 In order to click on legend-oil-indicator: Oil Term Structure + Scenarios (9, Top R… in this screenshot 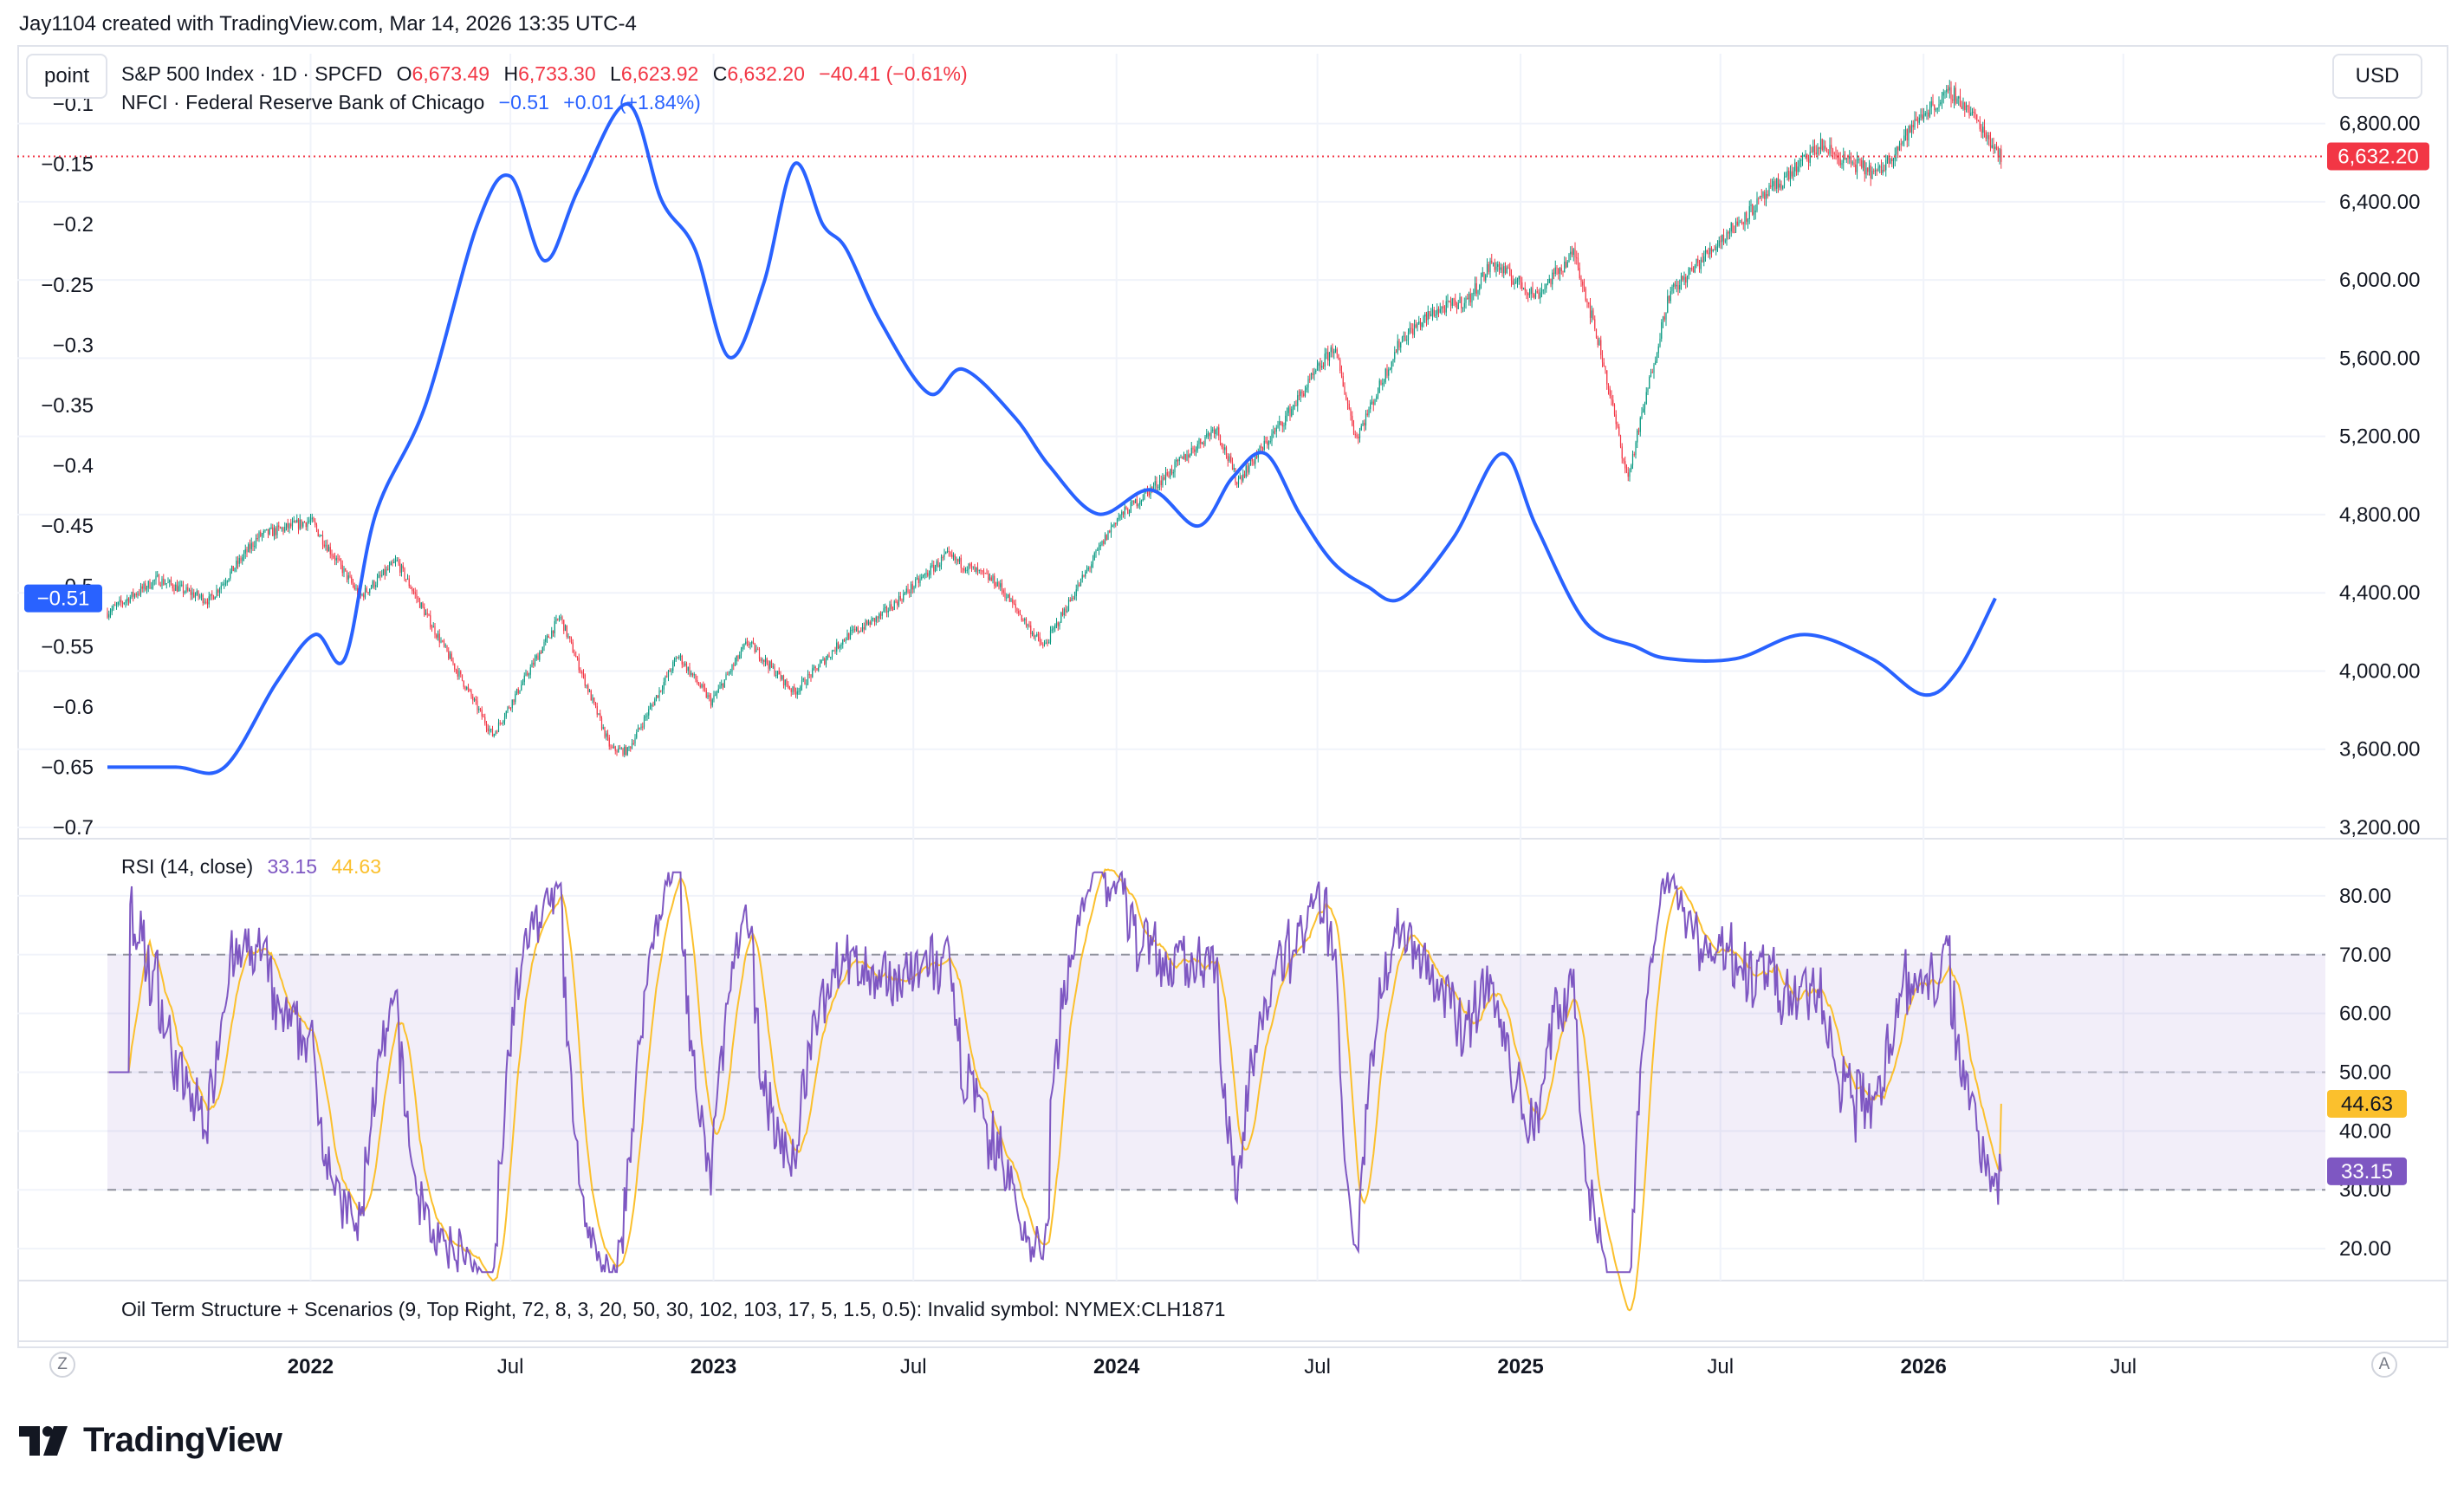, I will do `click(673, 1309)`.